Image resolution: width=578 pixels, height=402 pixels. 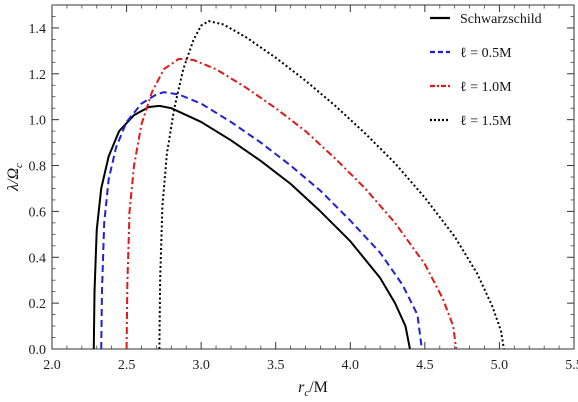 What do you see at coordinates (38, 167) in the screenshot?
I see `y-tick-label: 0.8` at bounding box center [38, 167].